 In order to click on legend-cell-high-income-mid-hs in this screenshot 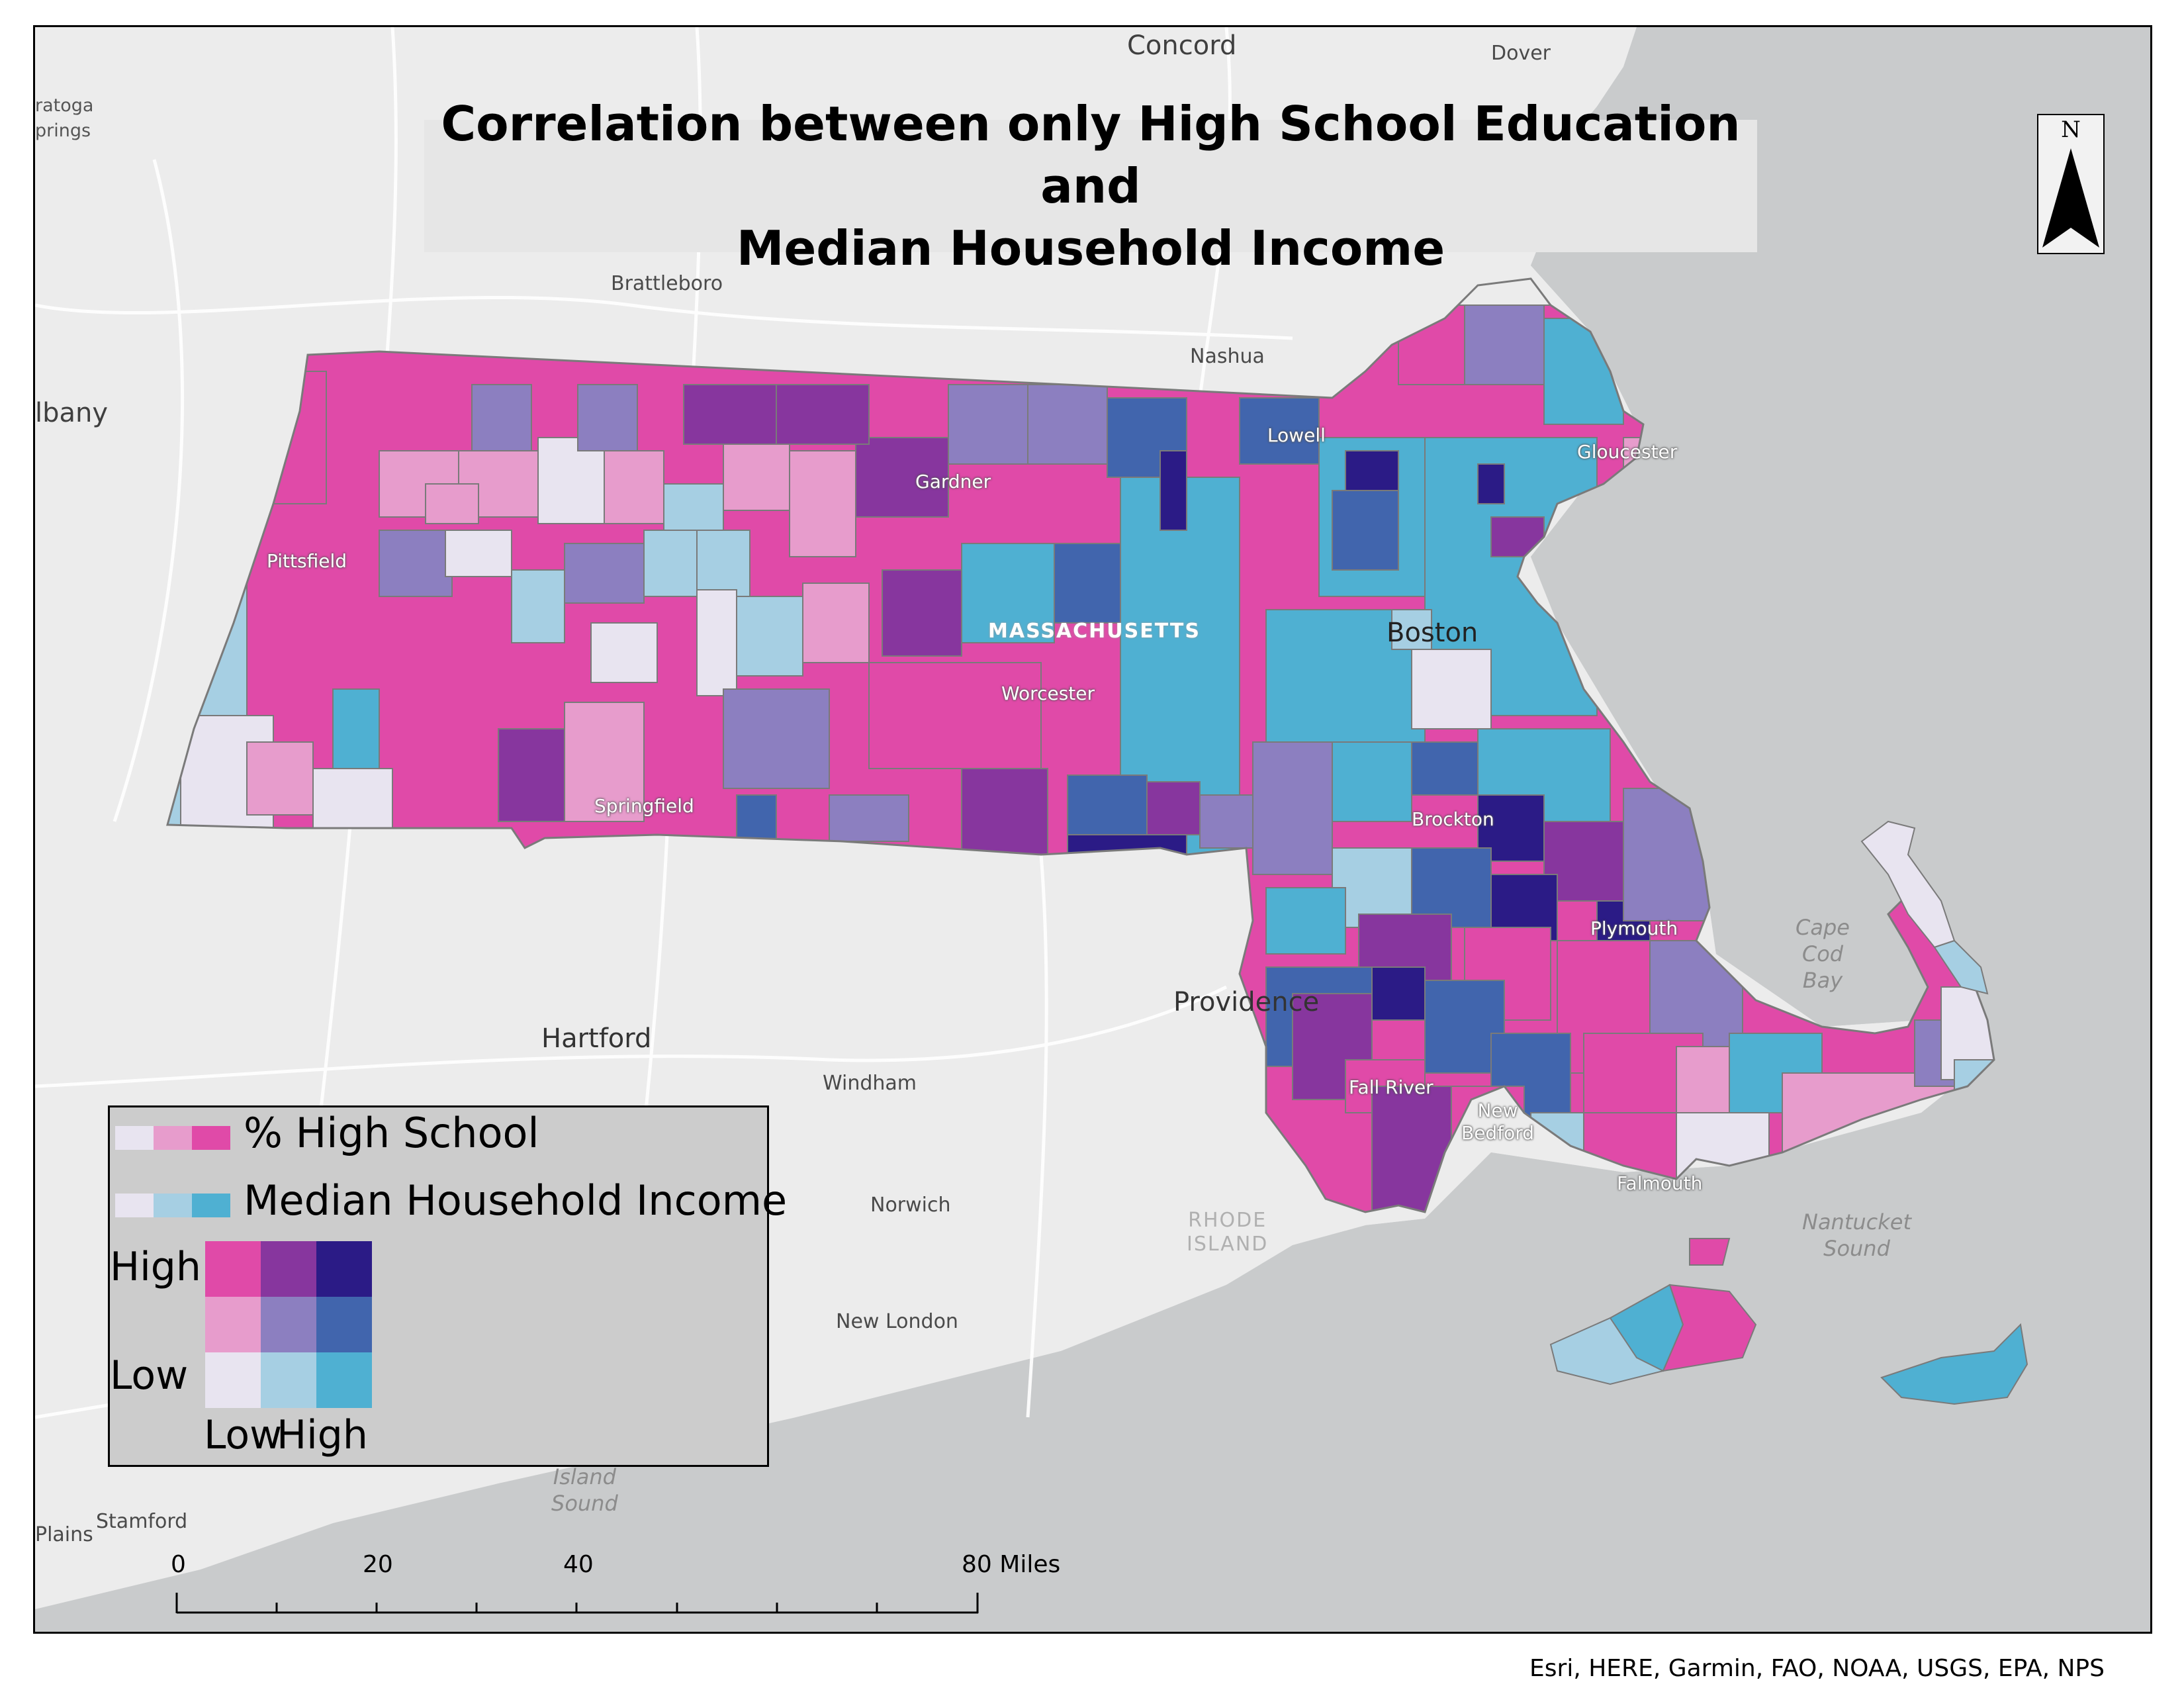, I will do `click(344, 1324)`.